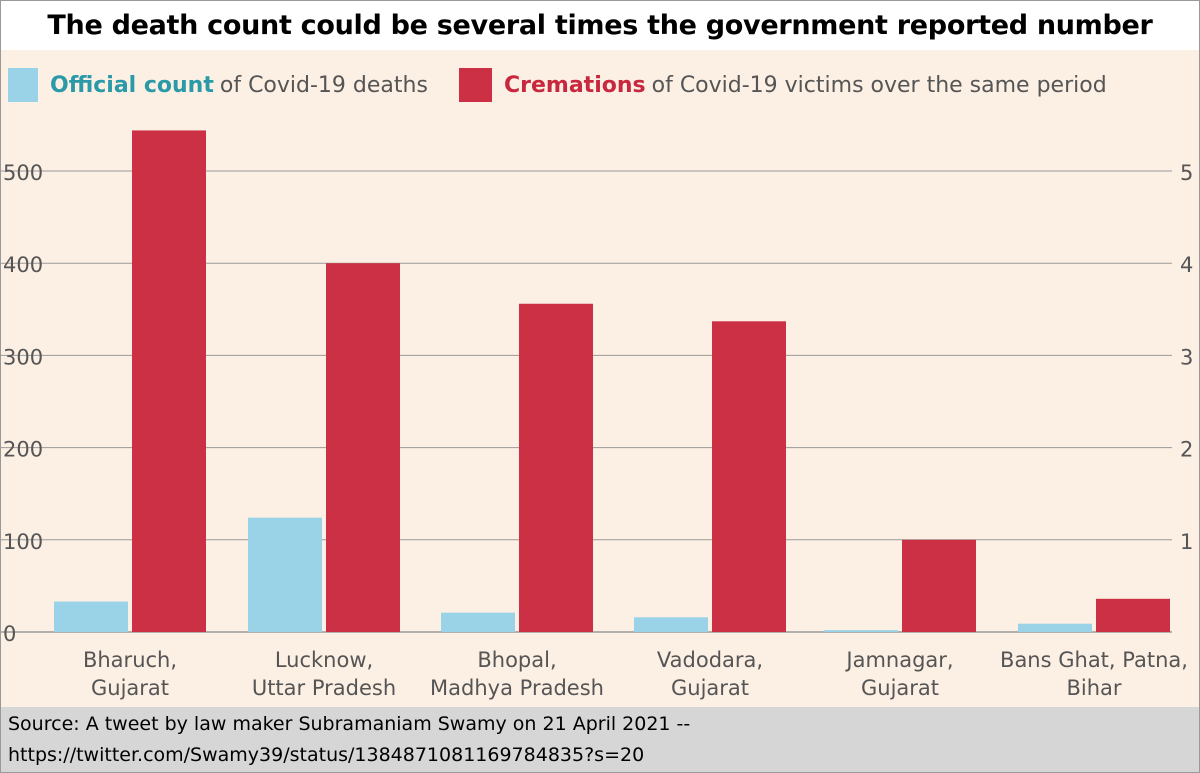 Image resolution: width=1200 pixels, height=773 pixels. What do you see at coordinates (879, 85) in the screenshot?
I see `legend-suffix-cremations: of Covid-19 victims over the same period` at bounding box center [879, 85].